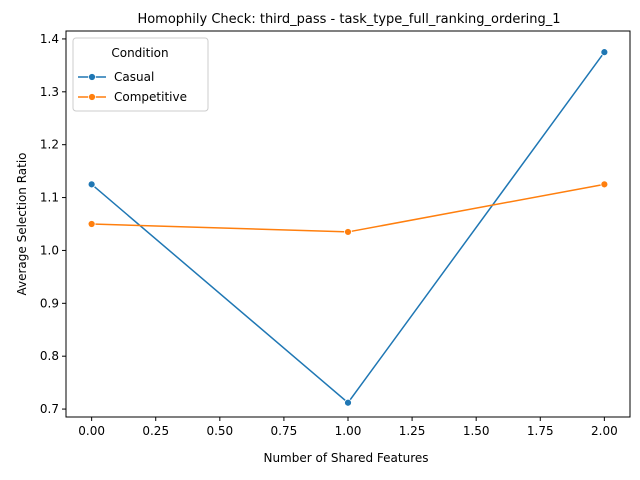  Describe the element at coordinates (49, 303) in the screenshot. I see `y-tick-label: 0.9` at that location.